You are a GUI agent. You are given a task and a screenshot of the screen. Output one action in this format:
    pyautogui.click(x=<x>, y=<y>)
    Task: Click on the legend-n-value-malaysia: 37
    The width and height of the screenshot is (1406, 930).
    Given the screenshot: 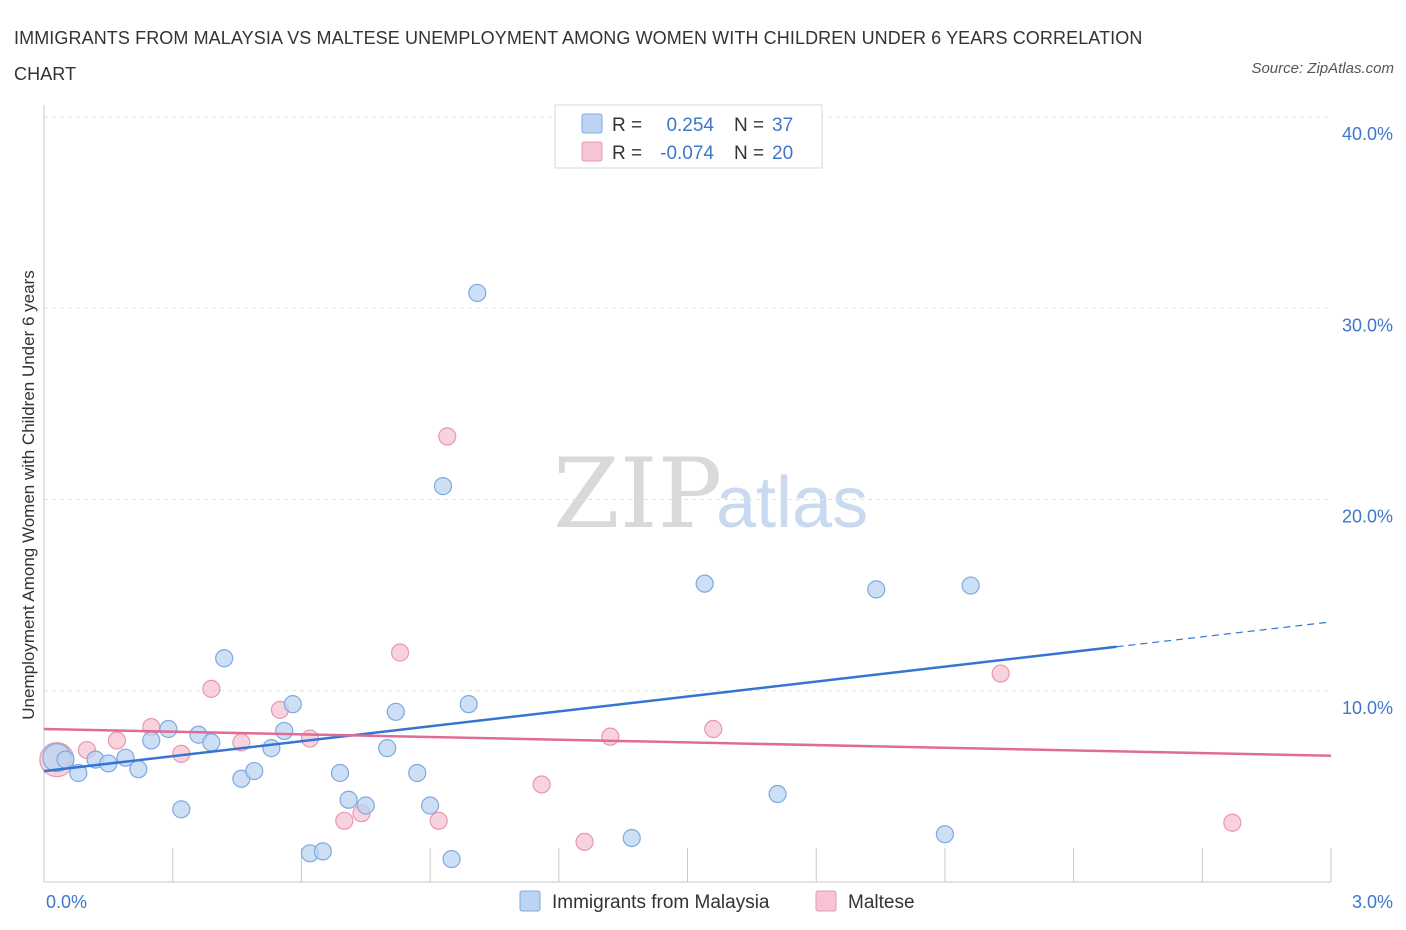 What is the action you would take?
    pyautogui.click(x=782, y=125)
    